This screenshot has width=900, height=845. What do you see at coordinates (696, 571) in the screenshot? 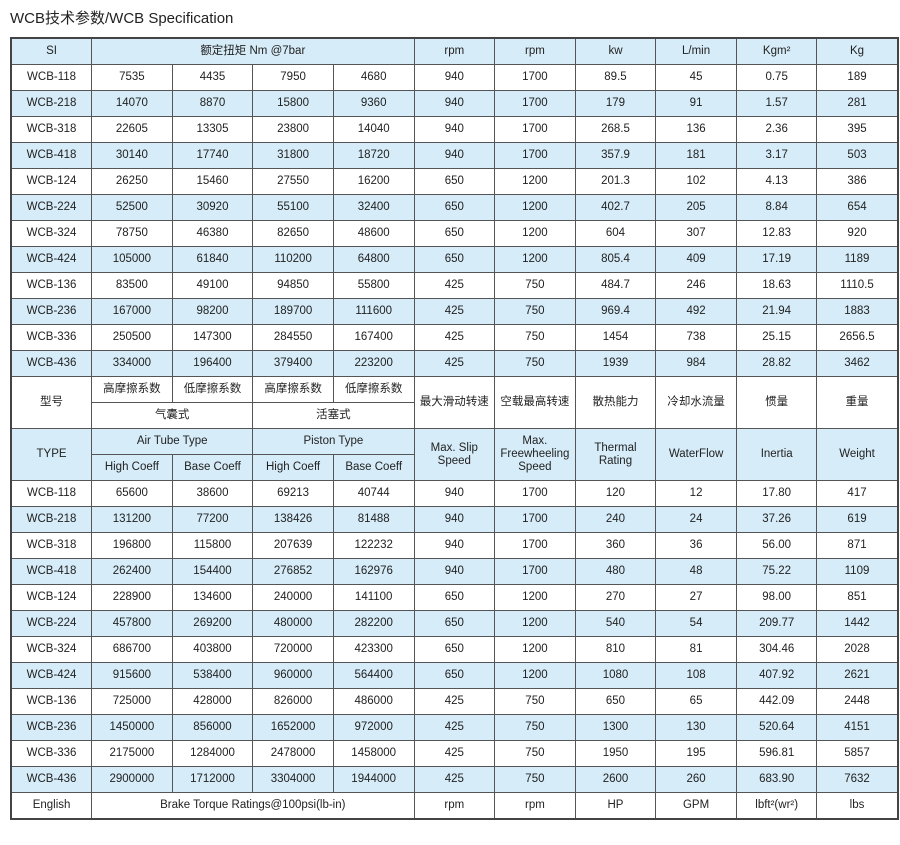
I see `value-cell: 48` at bounding box center [696, 571].